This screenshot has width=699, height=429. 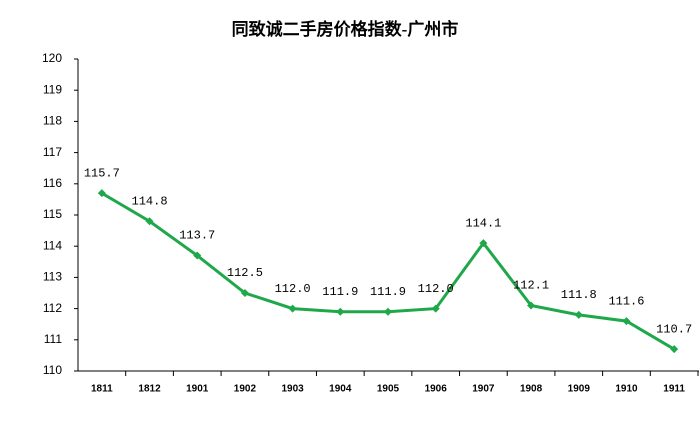 What do you see at coordinates (150, 201) in the screenshot?
I see `data-label: 114.8` at bounding box center [150, 201].